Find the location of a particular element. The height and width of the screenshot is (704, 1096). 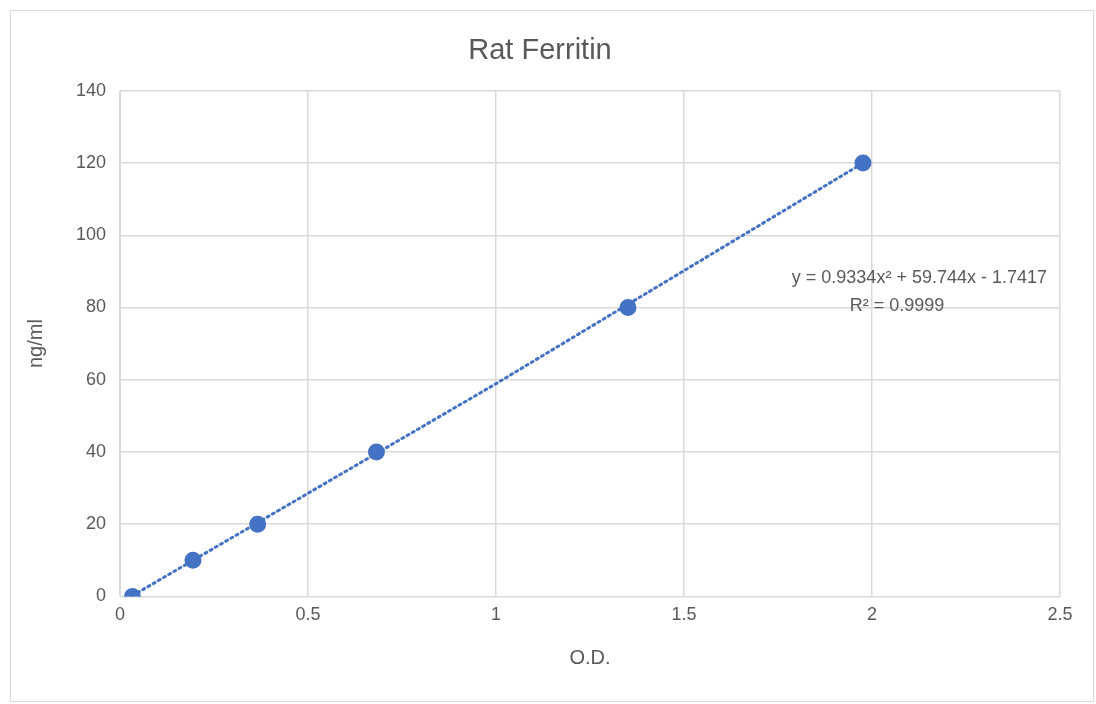

x-tick-label: 1.5 is located at coordinates (684, 614).